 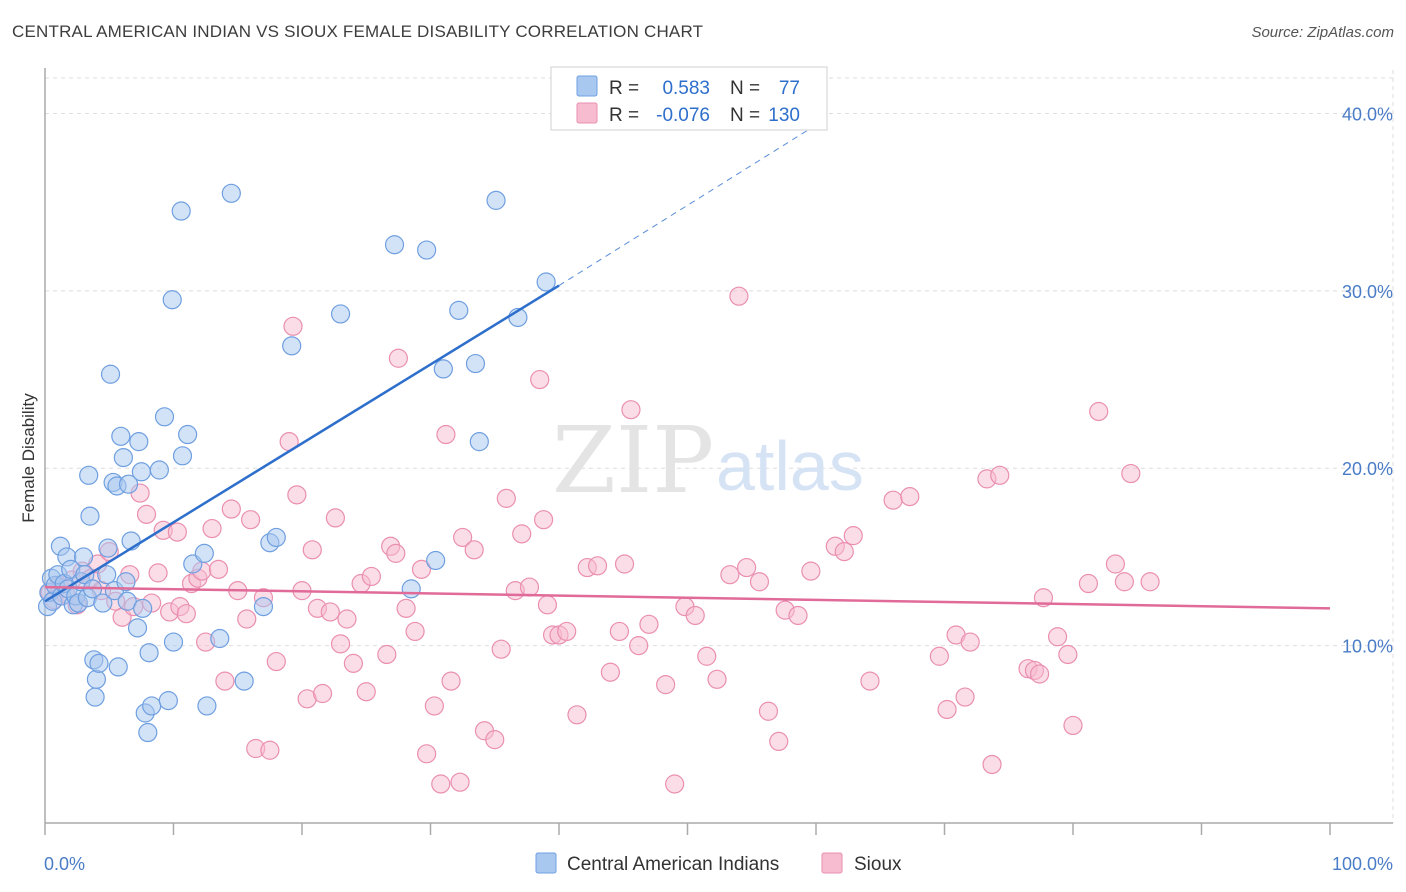 I want to click on legend-r-value-pink: -0.076, so click(x=683, y=115).